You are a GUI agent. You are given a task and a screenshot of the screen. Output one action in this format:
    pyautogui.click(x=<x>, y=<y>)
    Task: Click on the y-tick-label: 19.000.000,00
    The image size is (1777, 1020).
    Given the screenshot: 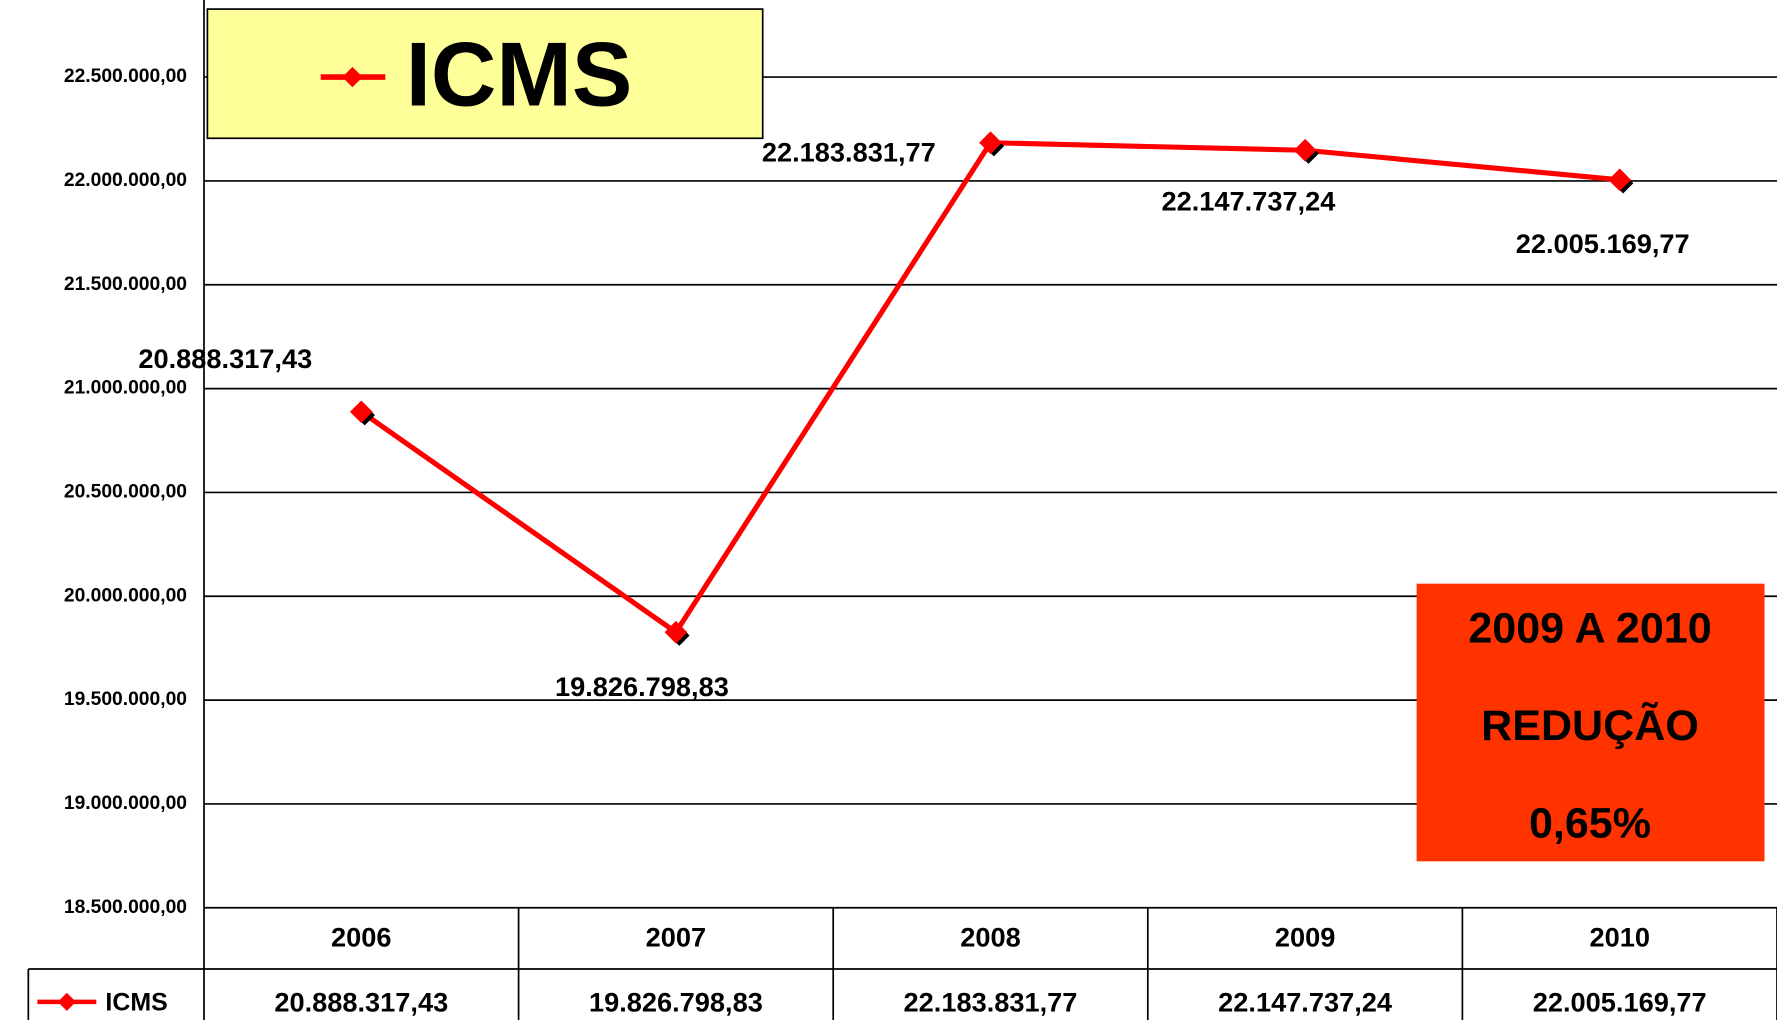 What is the action you would take?
    pyautogui.click(x=125, y=803)
    